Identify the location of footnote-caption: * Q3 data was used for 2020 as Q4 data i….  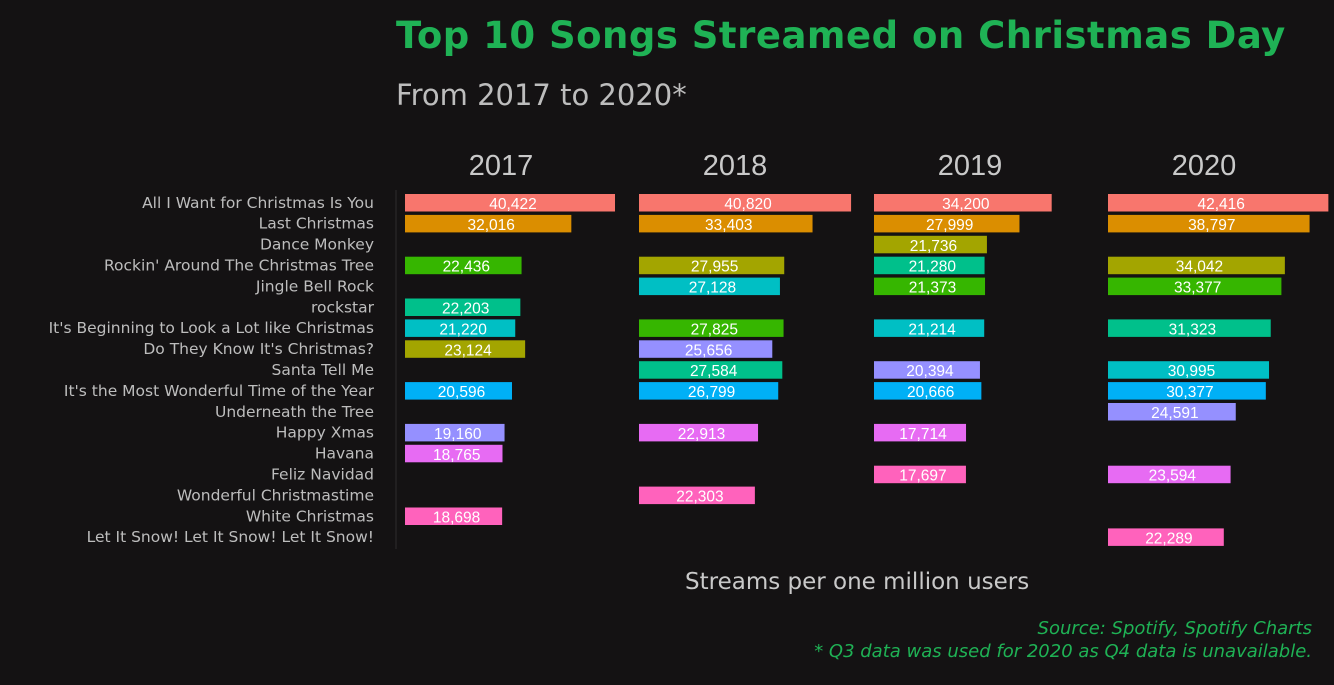
(1063, 651).